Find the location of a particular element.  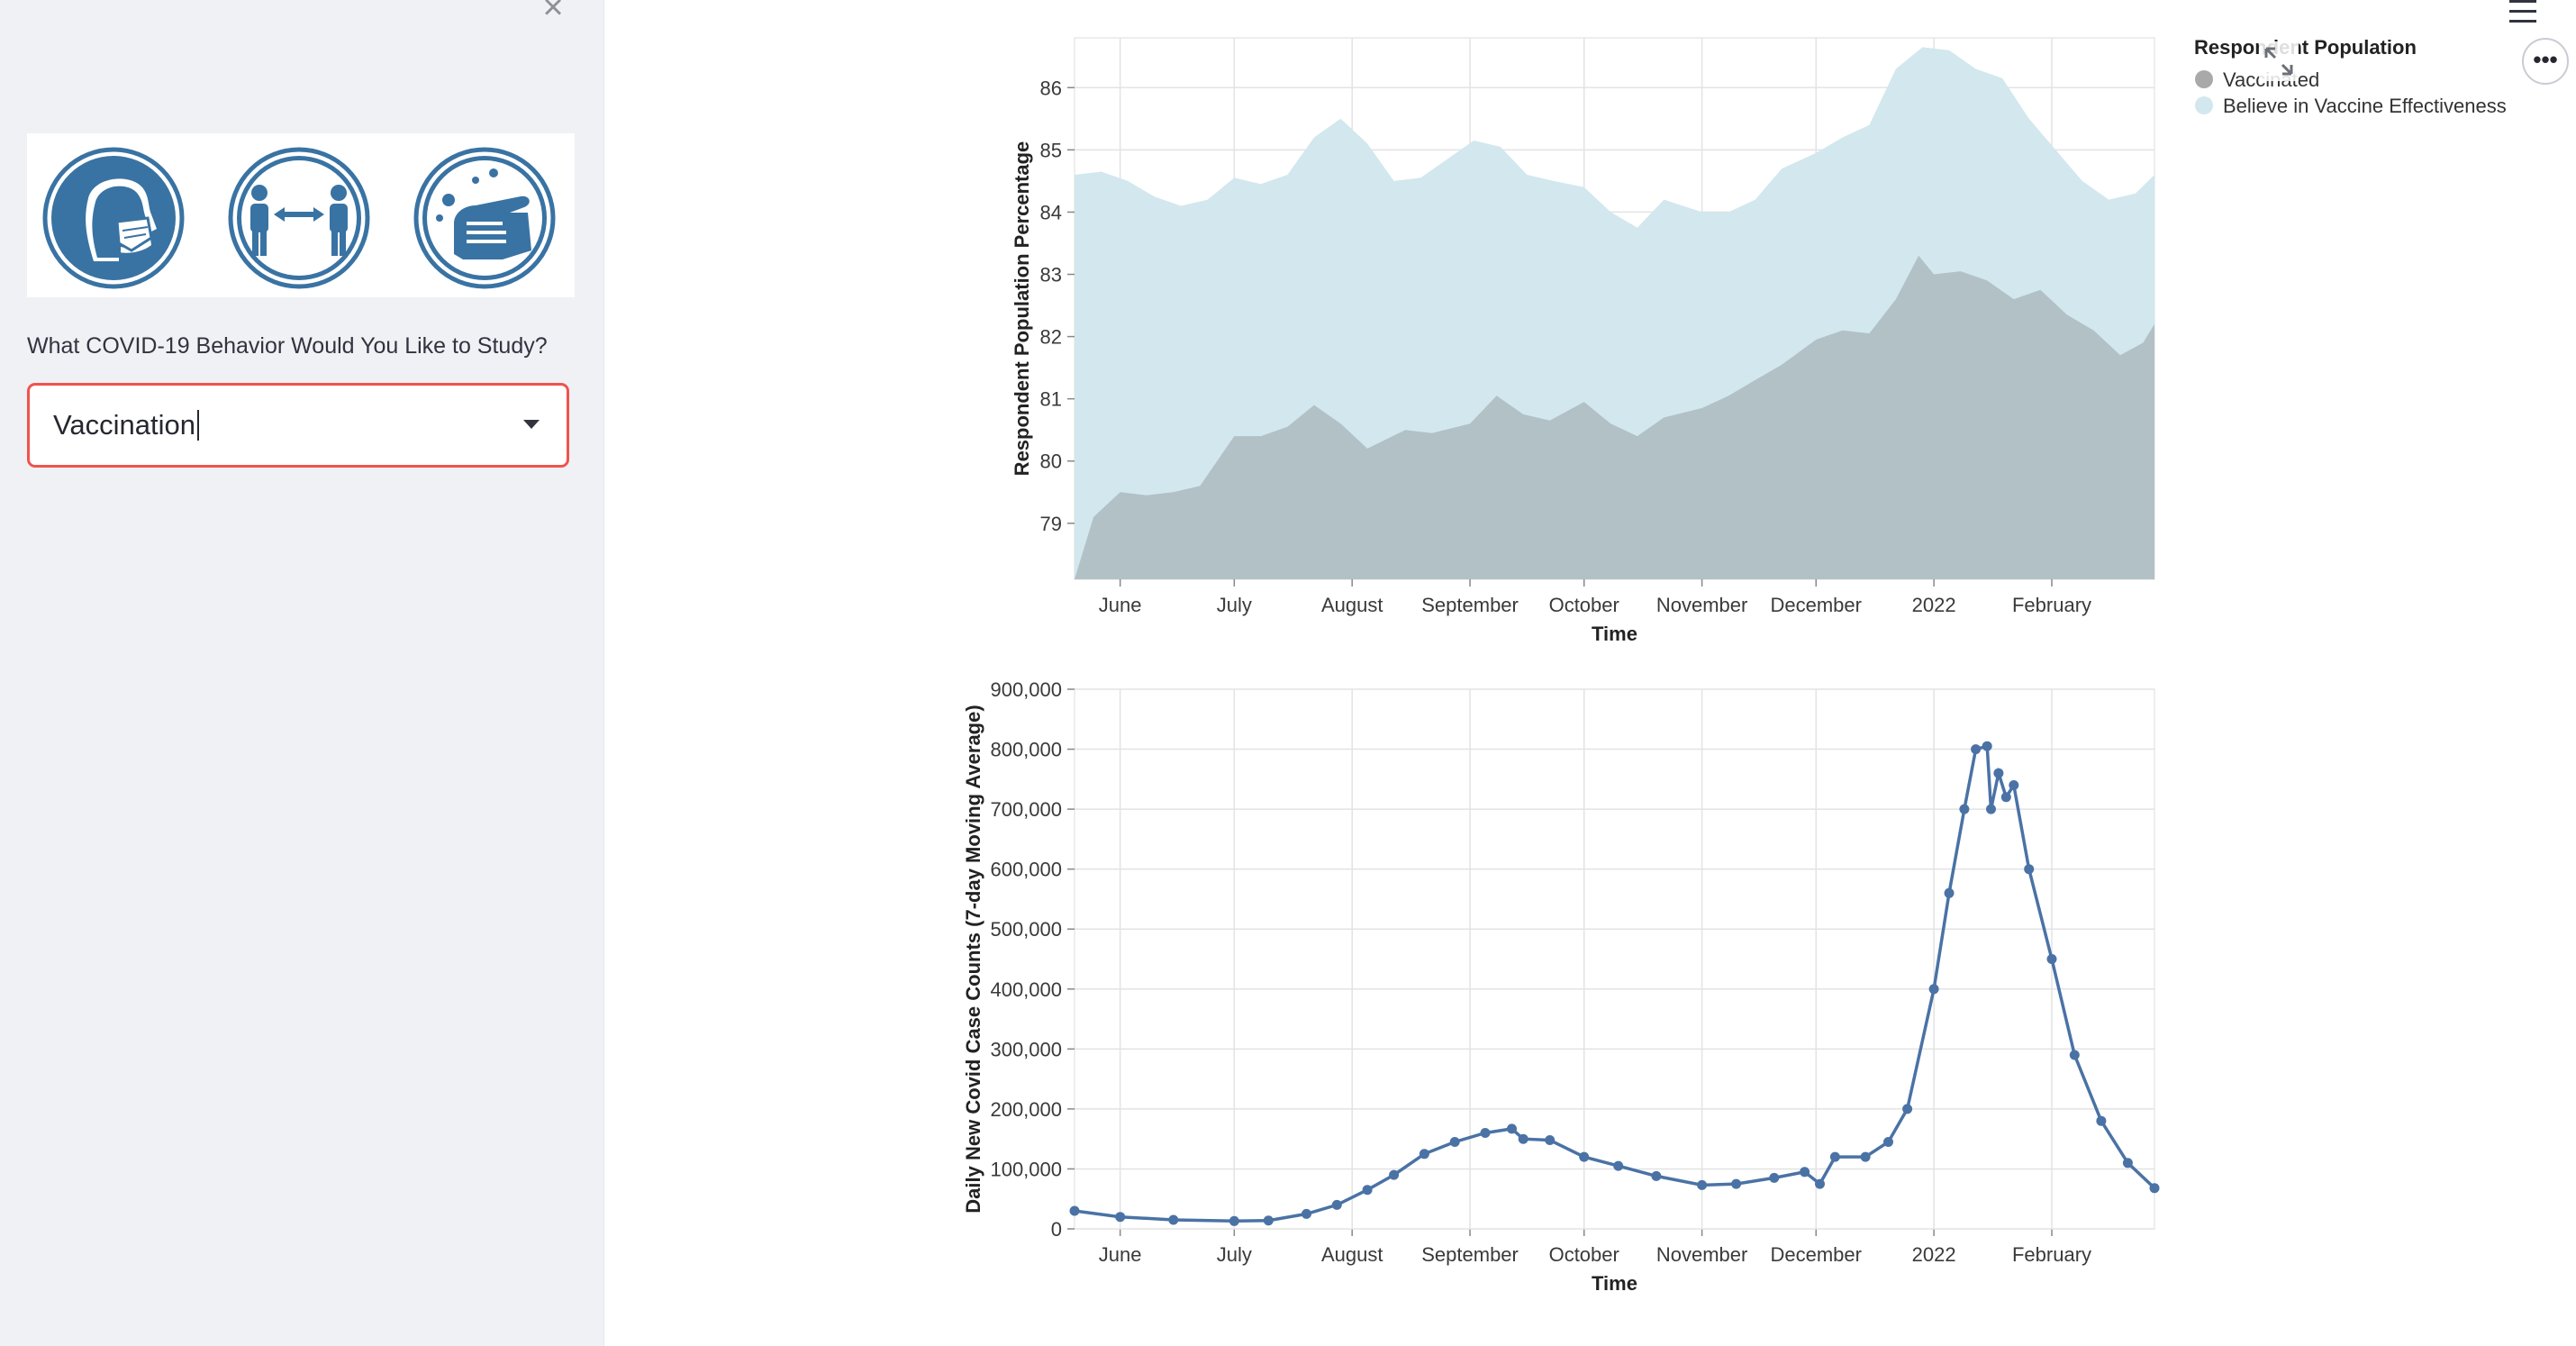

y-tick-label: 500,000 is located at coordinates (1026, 930).